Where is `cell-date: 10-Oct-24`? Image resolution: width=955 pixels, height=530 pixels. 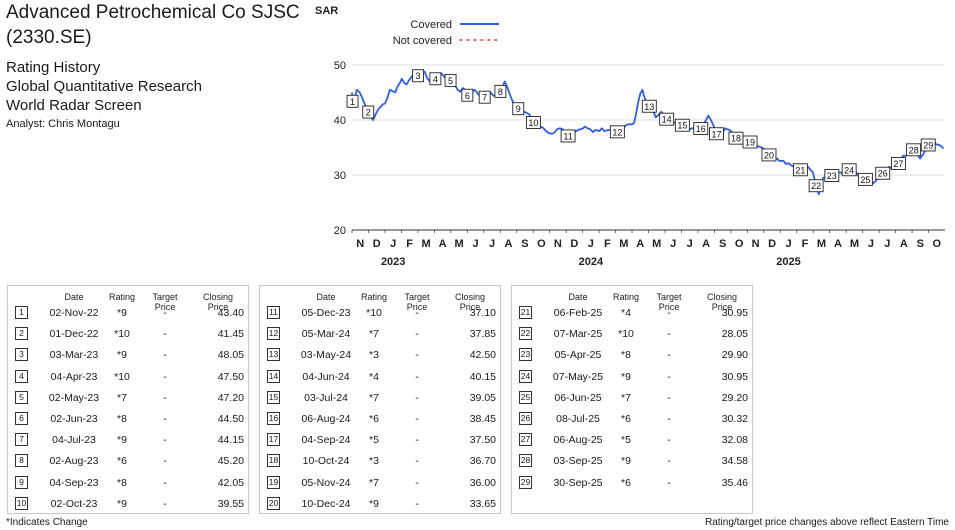 cell-date: 10-Oct-24 is located at coordinates (326, 461).